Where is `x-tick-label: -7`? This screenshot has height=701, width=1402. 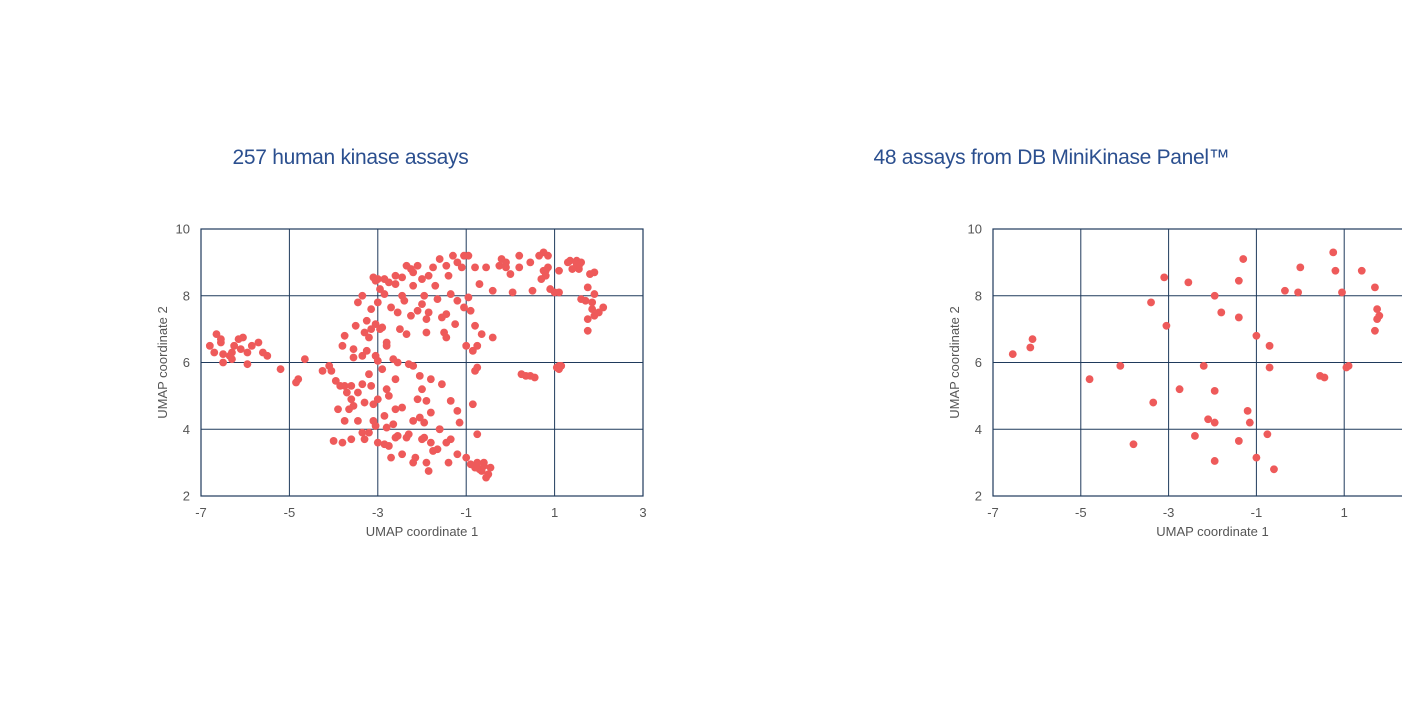 x-tick-label: -7 is located at coordinates (201, 512).